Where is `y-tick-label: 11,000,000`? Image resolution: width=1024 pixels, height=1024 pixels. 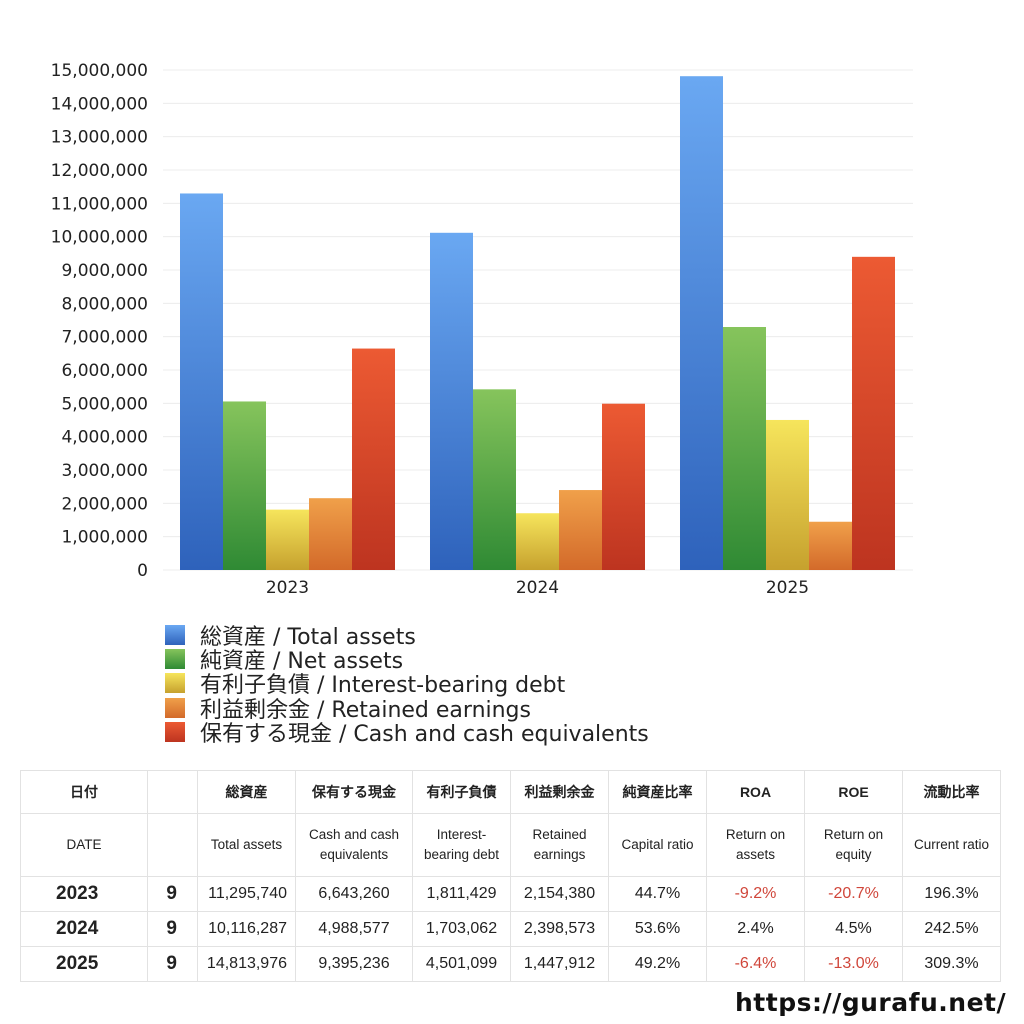 y-tick-label: 11,000,000 is located at coordinates (99, 204).